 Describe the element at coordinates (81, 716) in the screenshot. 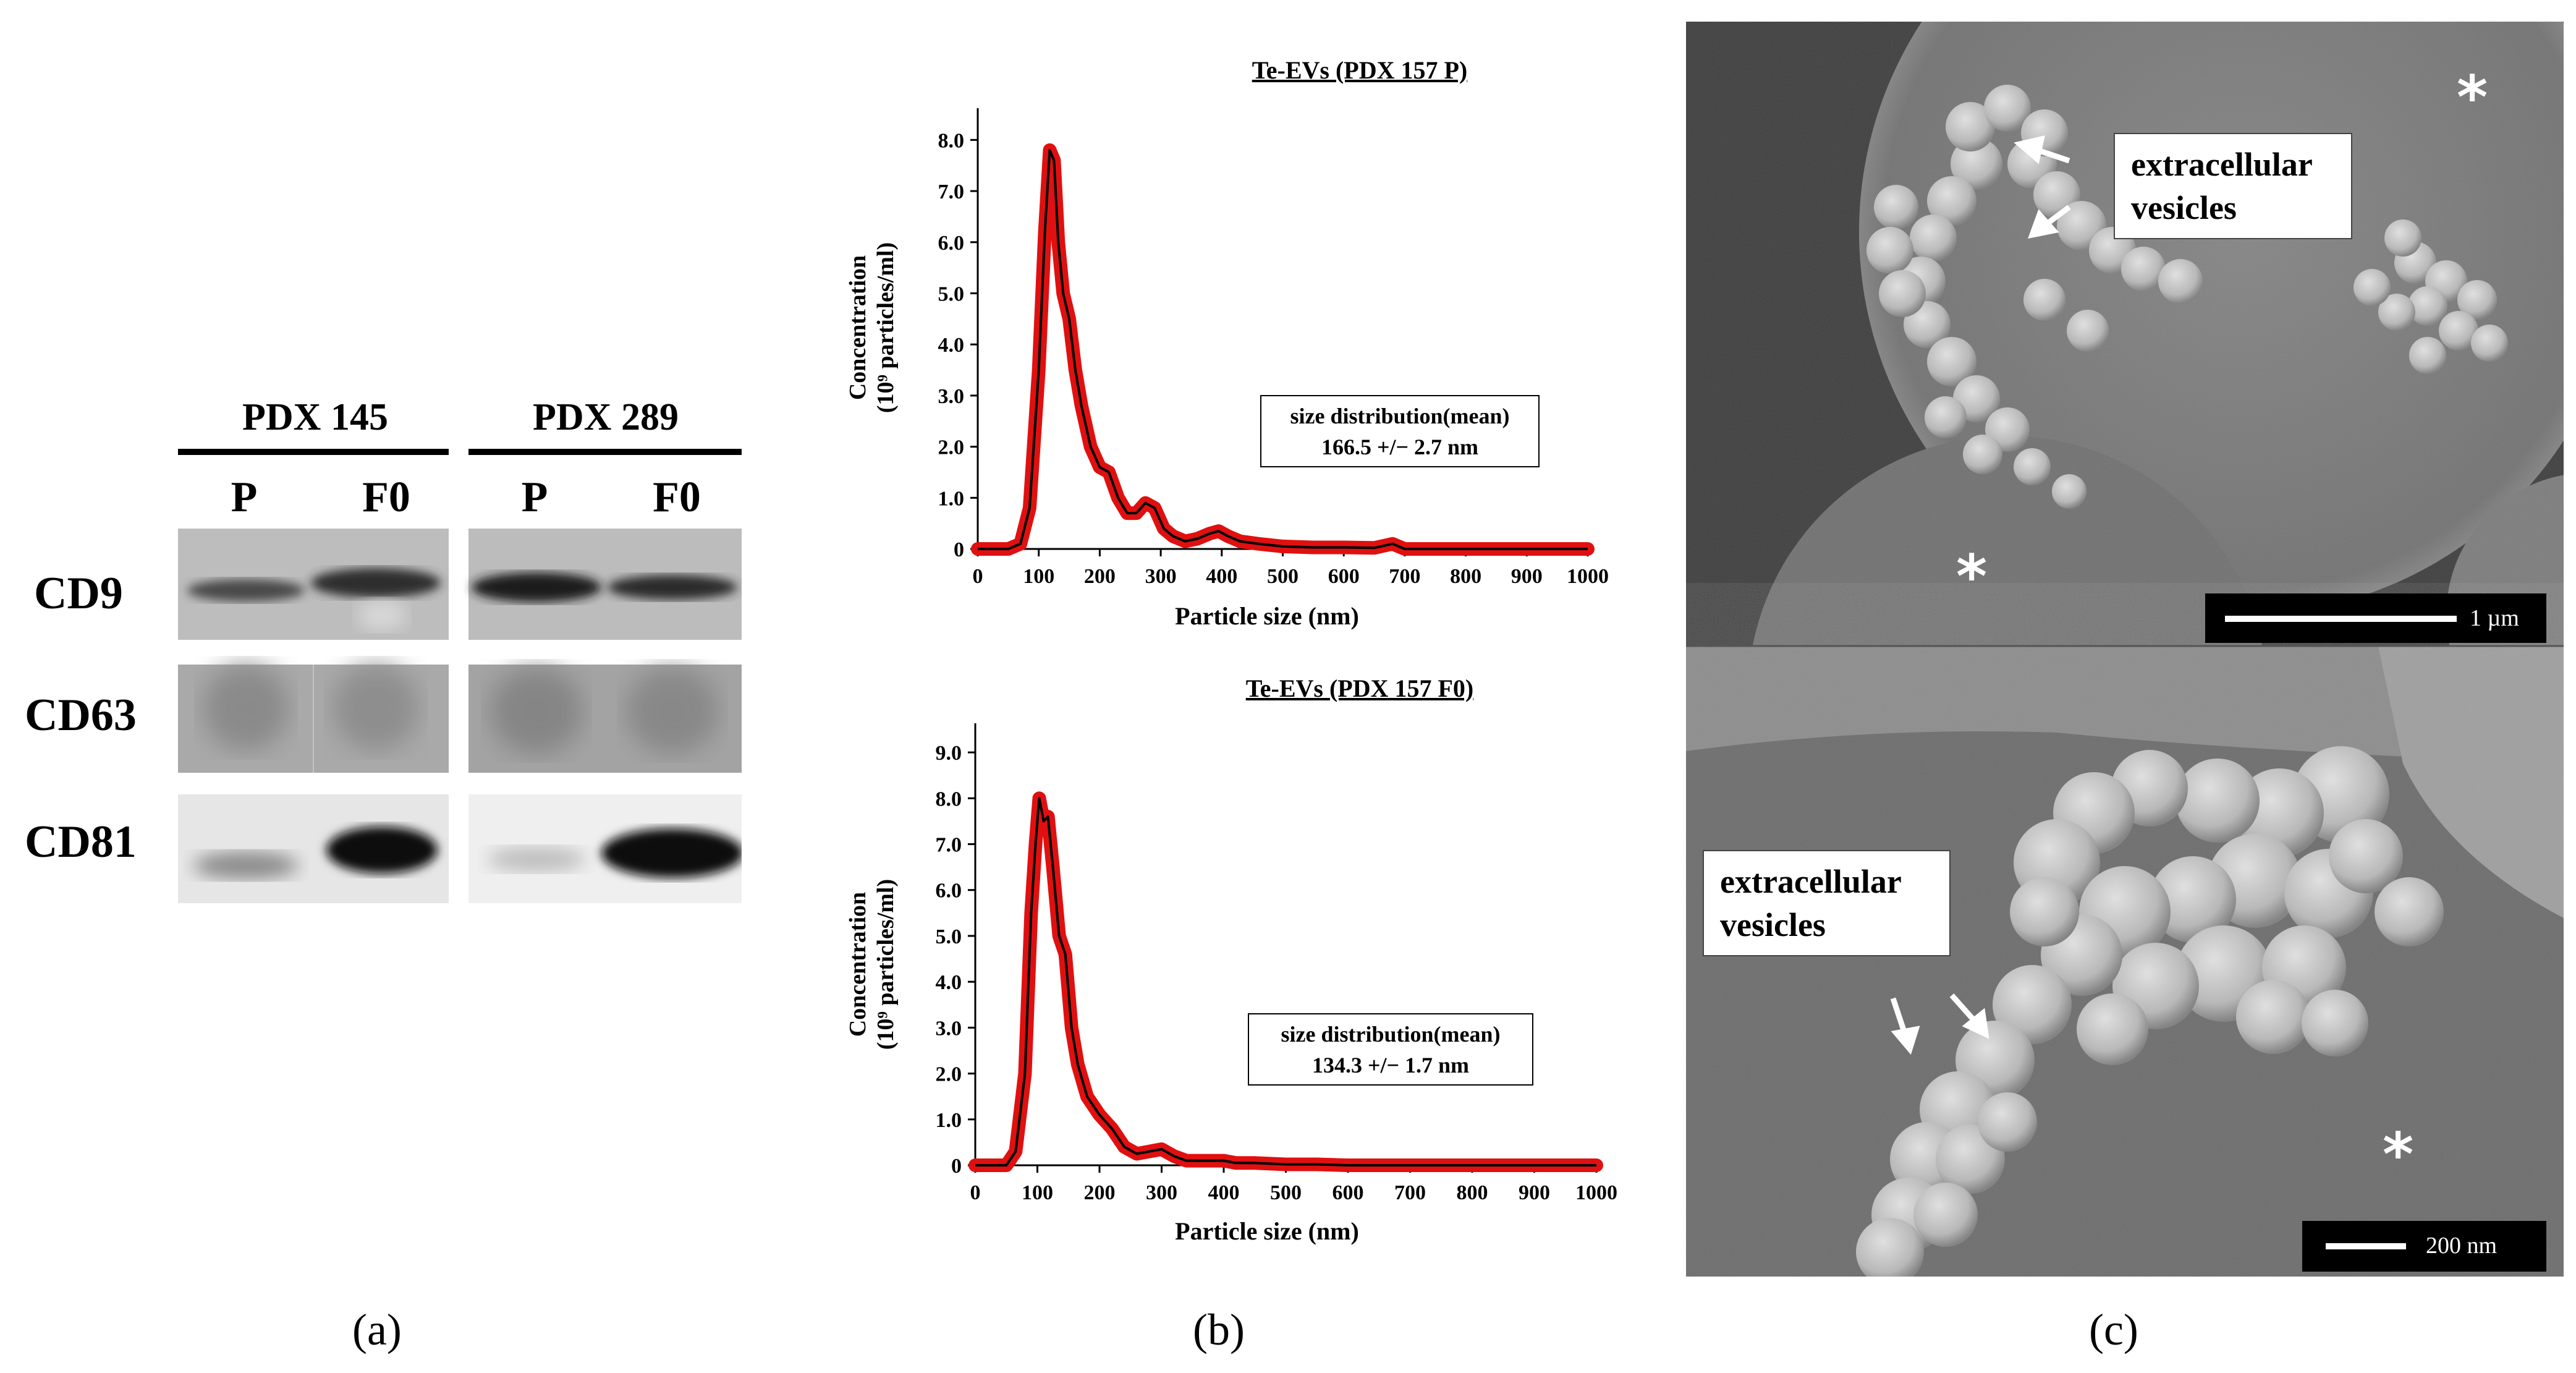

I see `row-label-cd63: CD63` at that location.